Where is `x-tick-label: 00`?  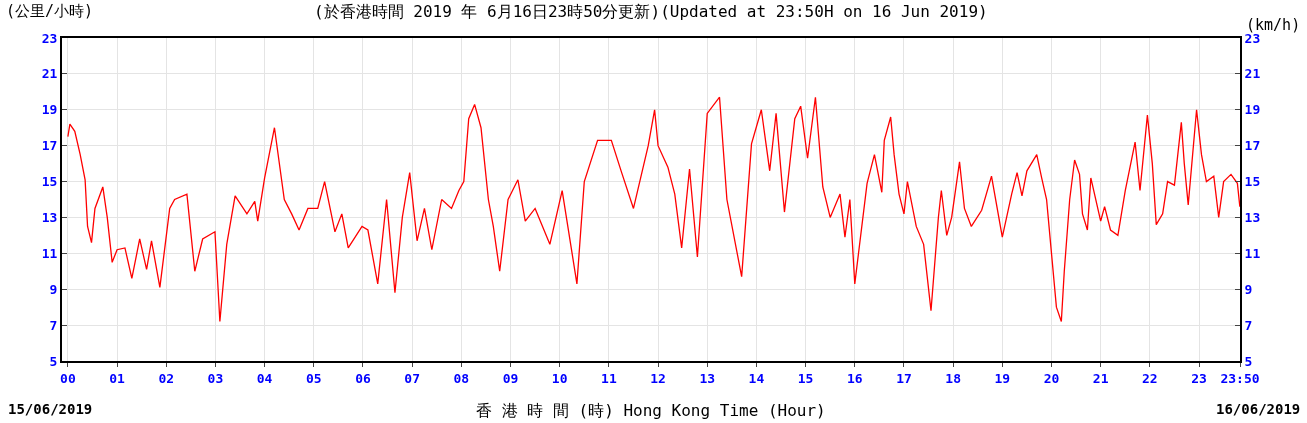 x-tick-label: 00 is located at coordinates (68, 378).